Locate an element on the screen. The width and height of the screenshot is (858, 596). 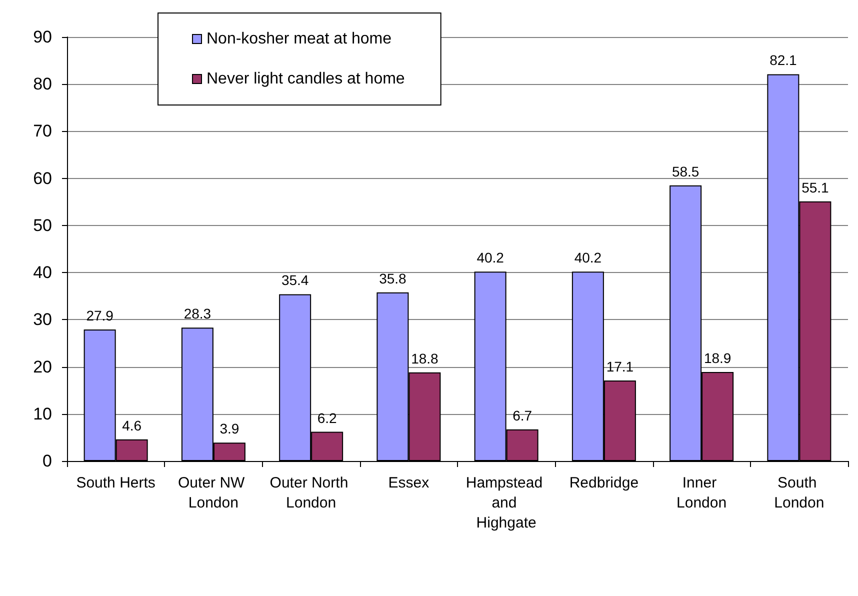
data-label: 18.8 is located at coordinates (425, 358).